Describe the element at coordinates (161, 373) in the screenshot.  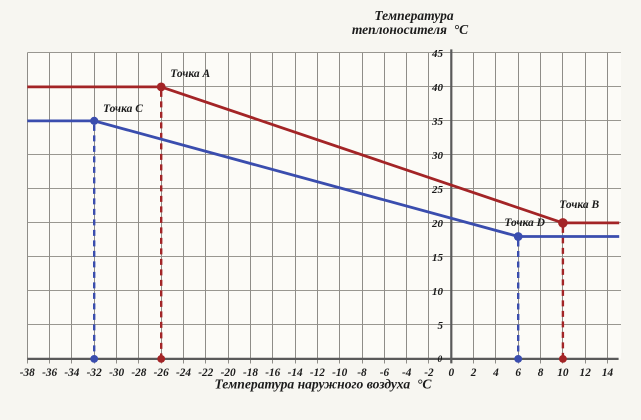
I see `svg-text: -26` at that location.